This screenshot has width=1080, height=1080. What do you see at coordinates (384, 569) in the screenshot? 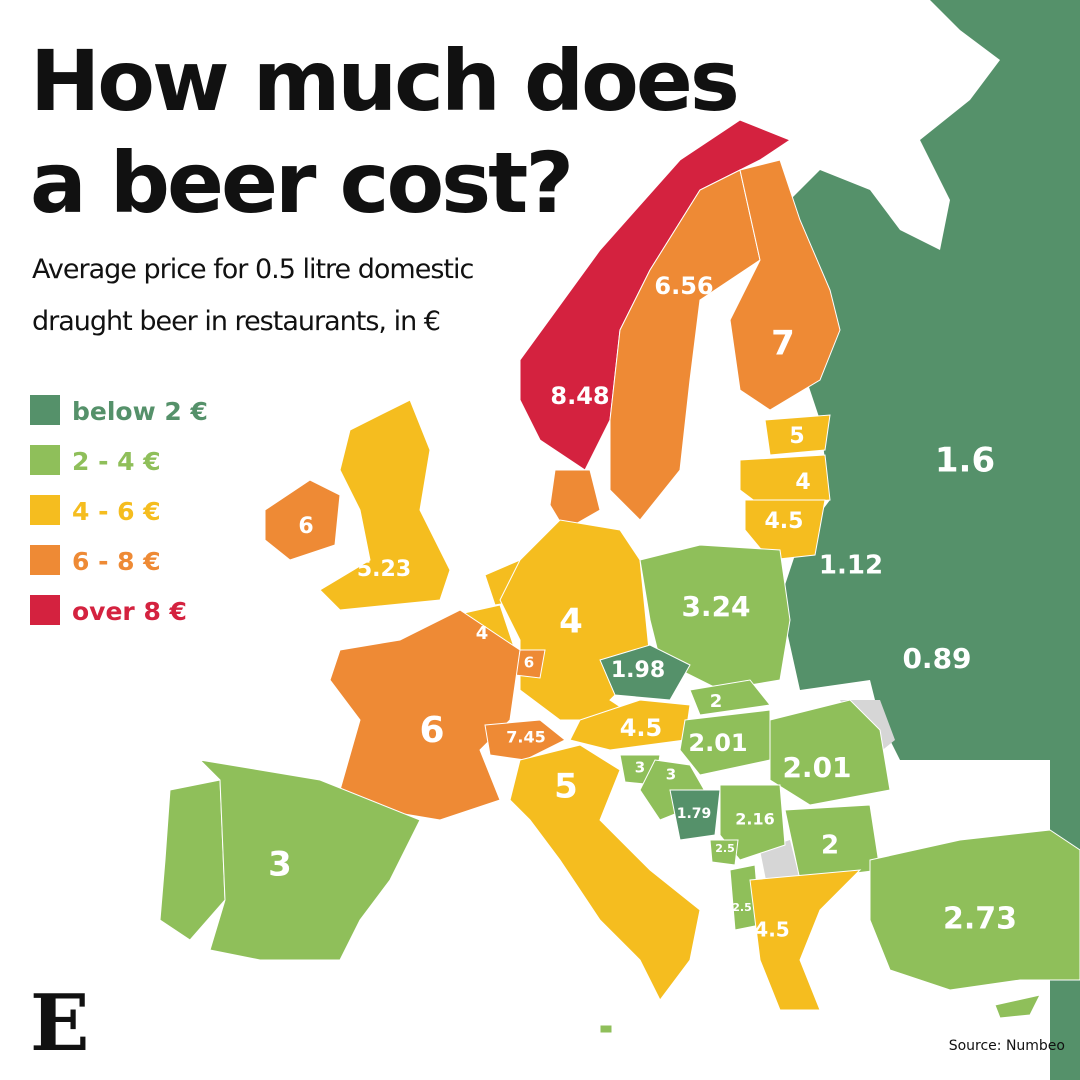
I see `region-label: 5.23` at bounding box center [384, 569].